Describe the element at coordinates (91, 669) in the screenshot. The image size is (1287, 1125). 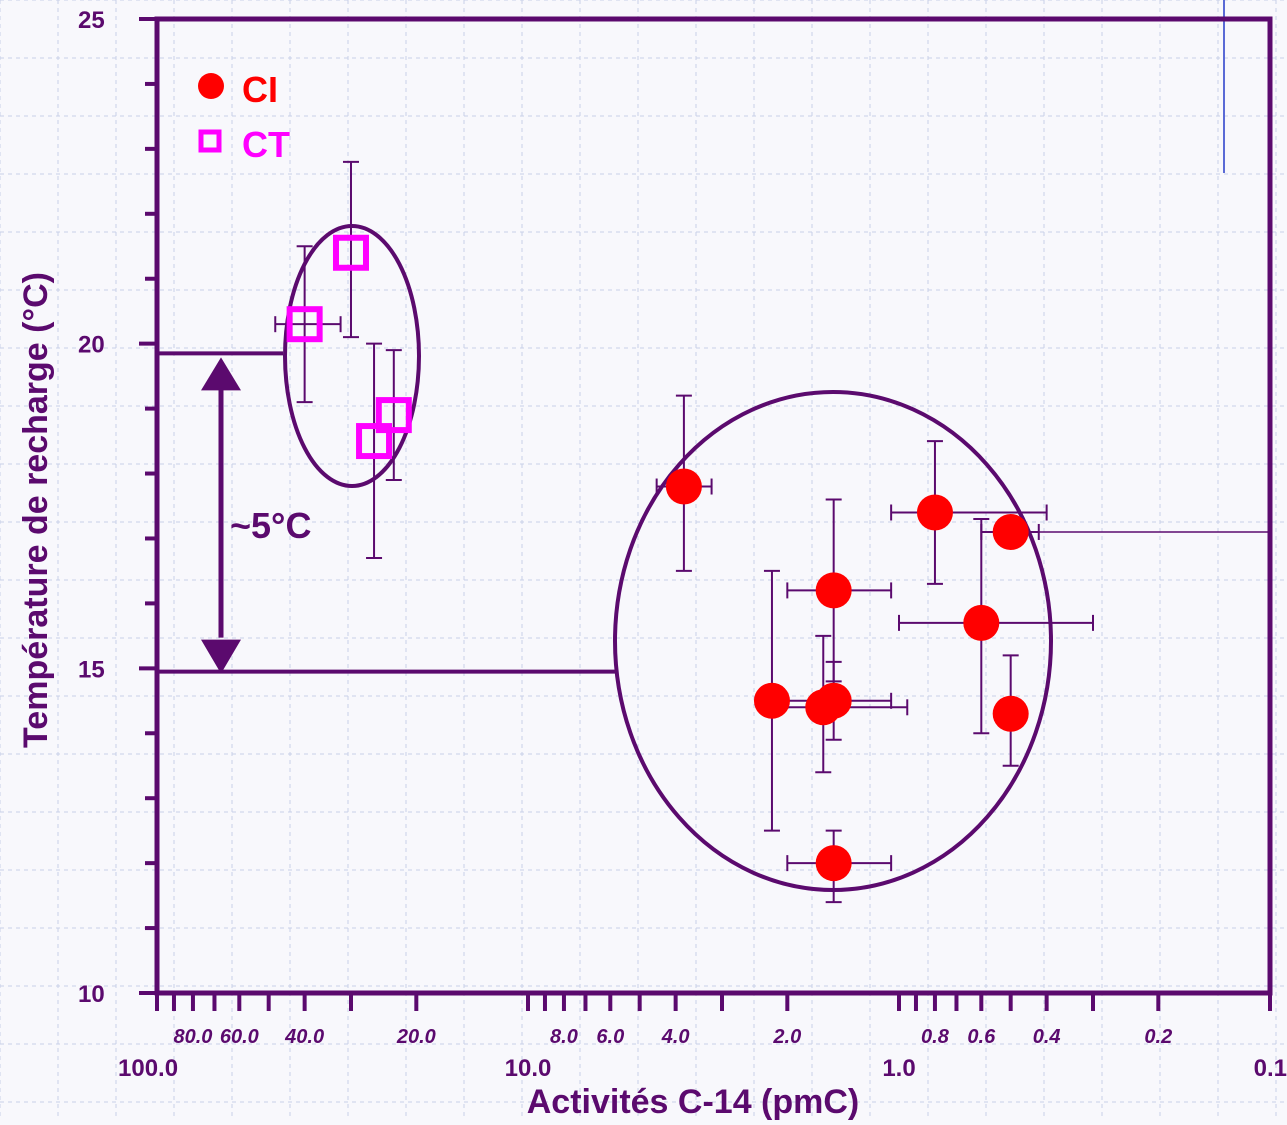
I see `y-tick-label: 15` at that location.